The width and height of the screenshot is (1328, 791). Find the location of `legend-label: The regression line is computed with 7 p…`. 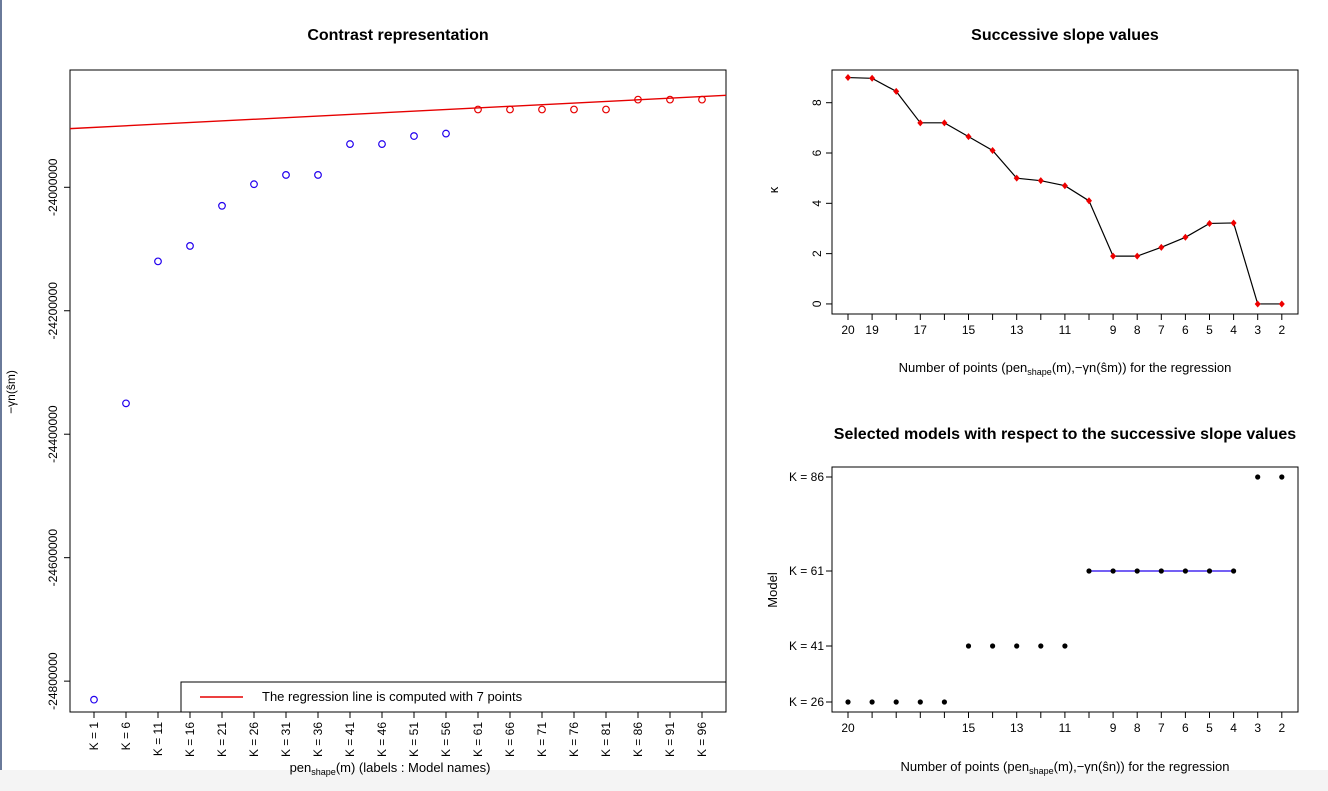

legend-label: The regression line is computed with 7 p… is located at coordinates (392, 696).